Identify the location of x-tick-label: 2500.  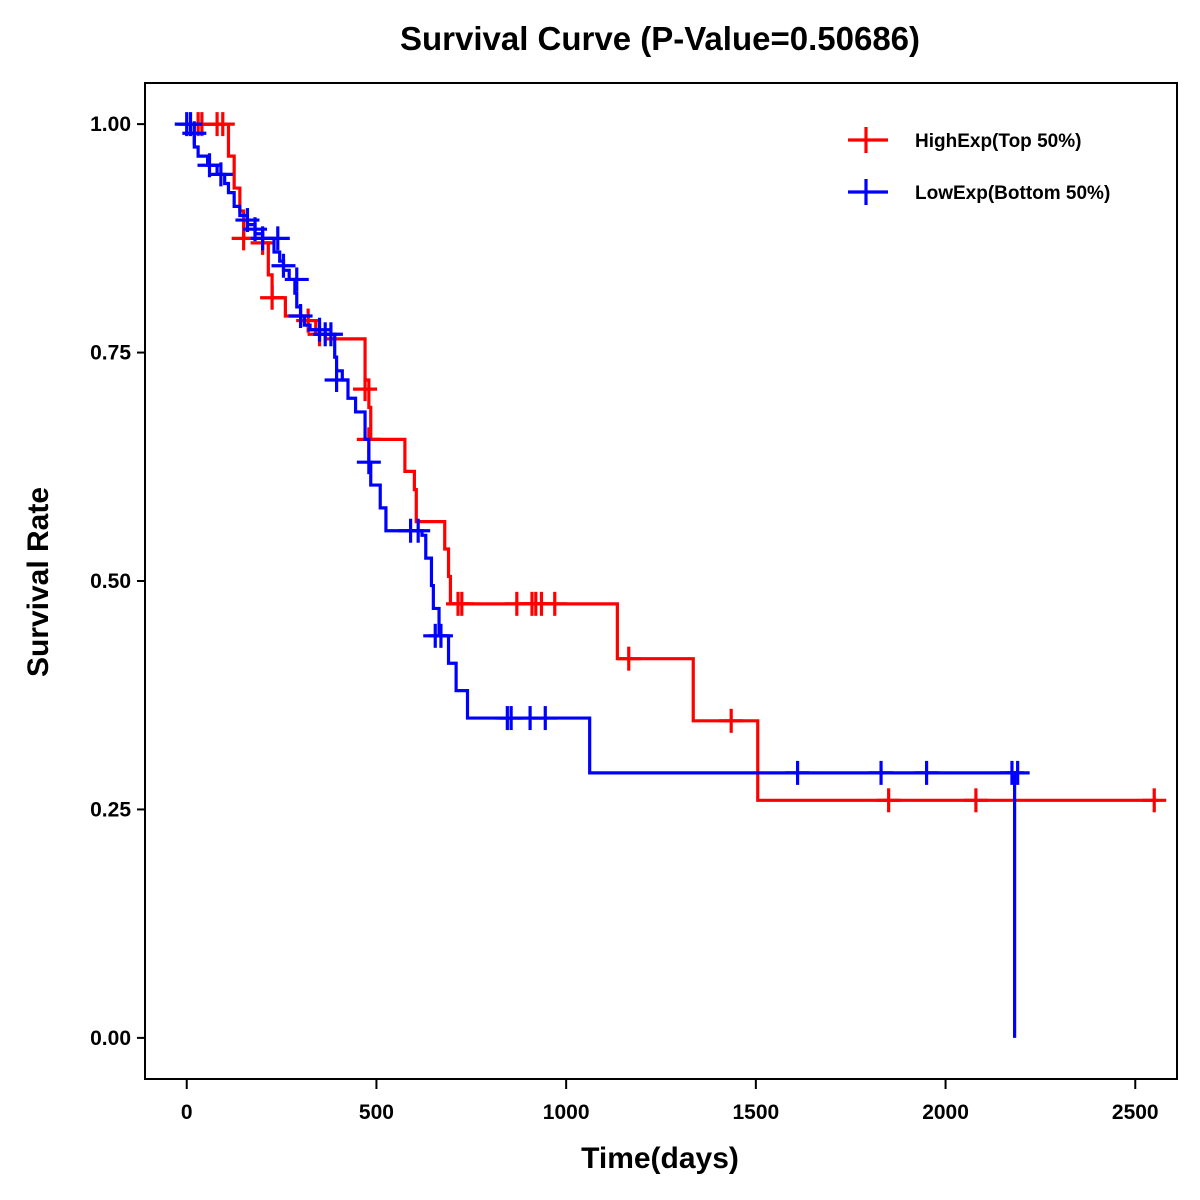
(1135, 1112).